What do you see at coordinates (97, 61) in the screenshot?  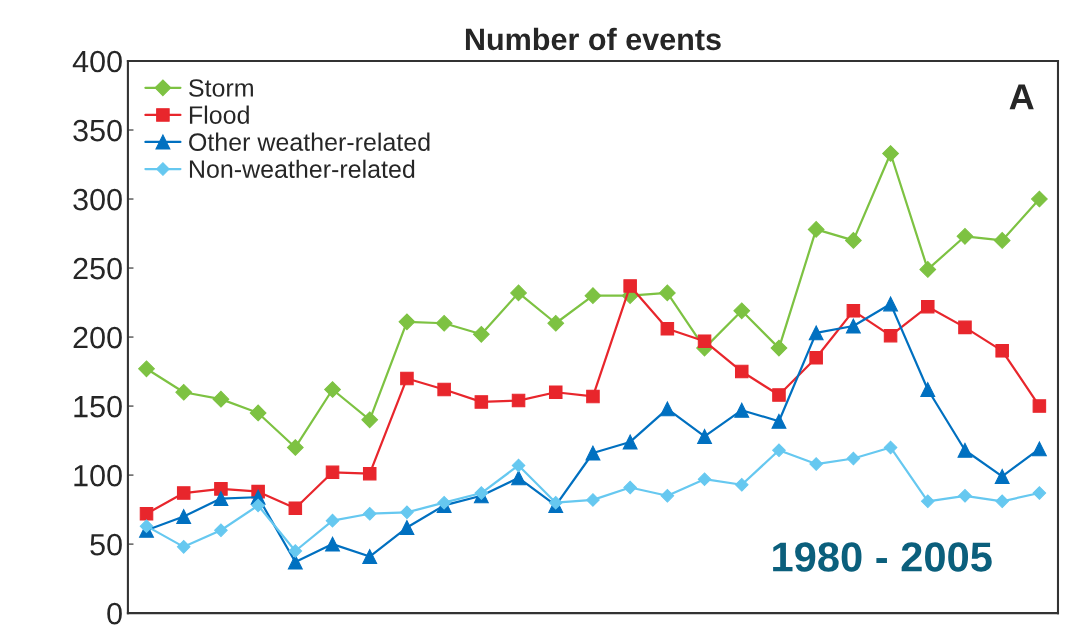 I see `y-tick-label: 400` at bounding box center [97, 61].